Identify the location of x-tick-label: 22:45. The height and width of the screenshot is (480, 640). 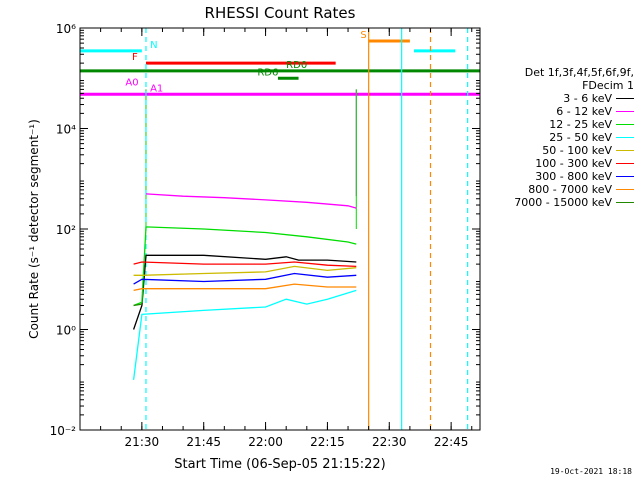
(451, 442).